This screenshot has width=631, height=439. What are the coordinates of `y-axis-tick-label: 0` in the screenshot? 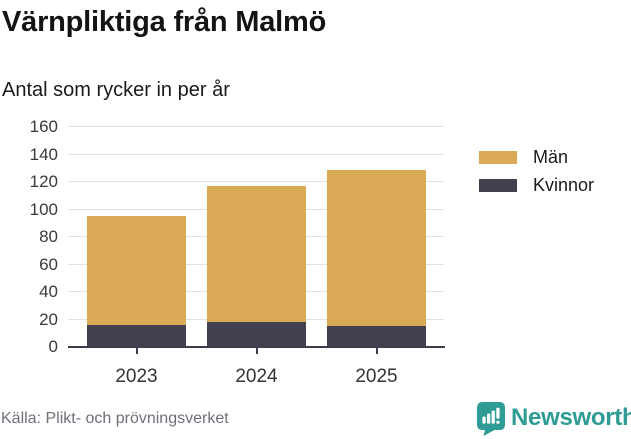 It's located at (53, 346).